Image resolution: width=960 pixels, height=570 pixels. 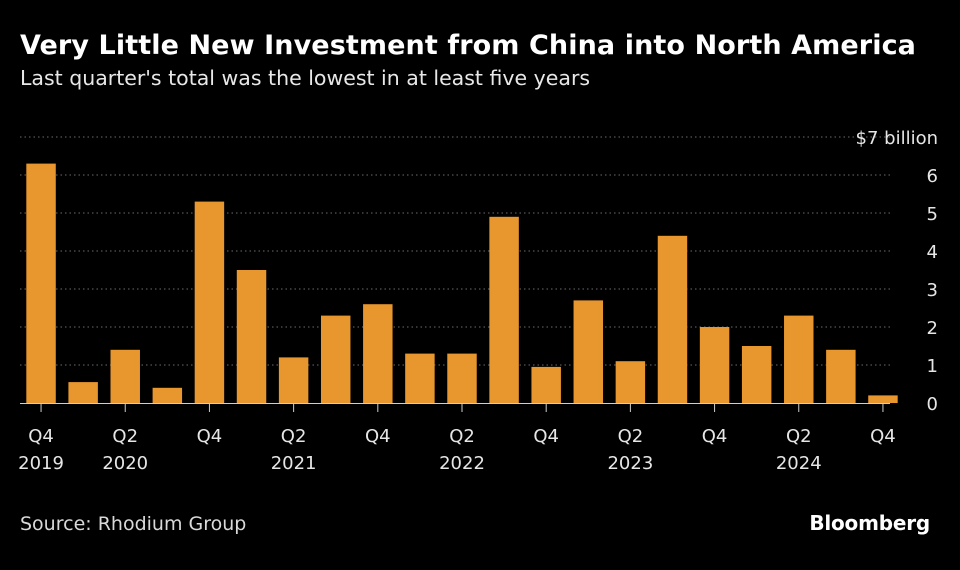 I want to click on y-tick-label: 6, so click(x=932, y=176).